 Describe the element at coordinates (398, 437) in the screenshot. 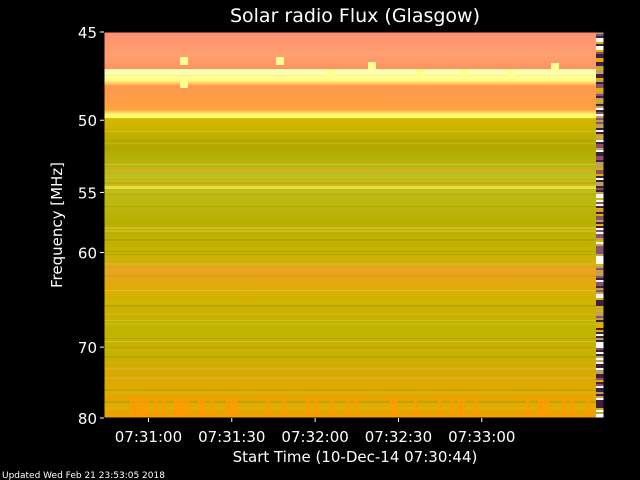

I see `x-tick-label: 07:32:30` at that location.